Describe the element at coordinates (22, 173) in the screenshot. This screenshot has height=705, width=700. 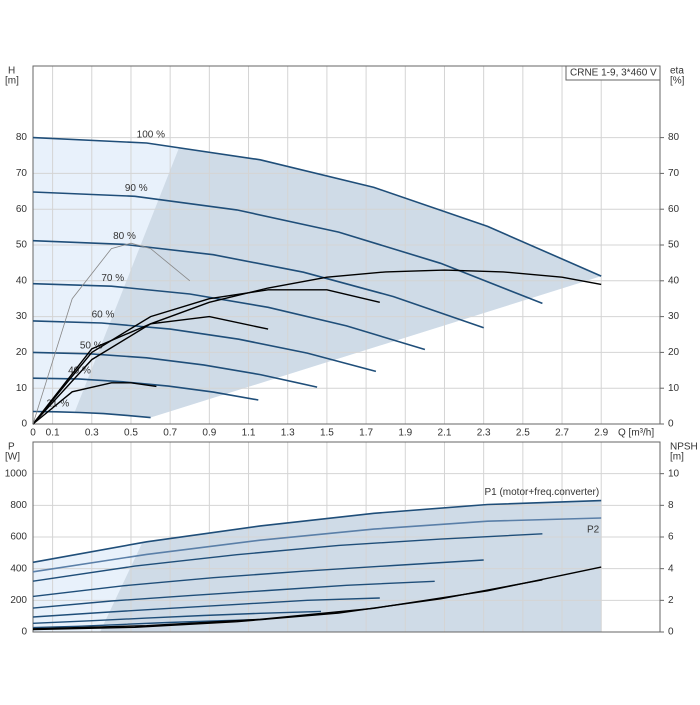
I see `y-tick-label: 70` at that location.